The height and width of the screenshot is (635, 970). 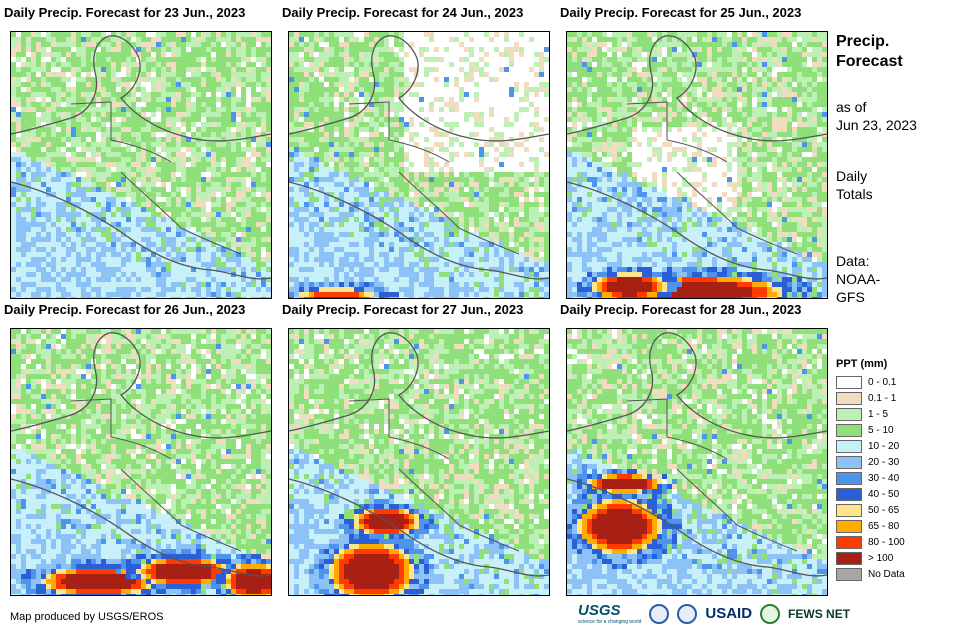 I want to click on forecast-panel-5: Daily Precip. Forecast for 27 Jun., 2023, so click(x=416, y=449).